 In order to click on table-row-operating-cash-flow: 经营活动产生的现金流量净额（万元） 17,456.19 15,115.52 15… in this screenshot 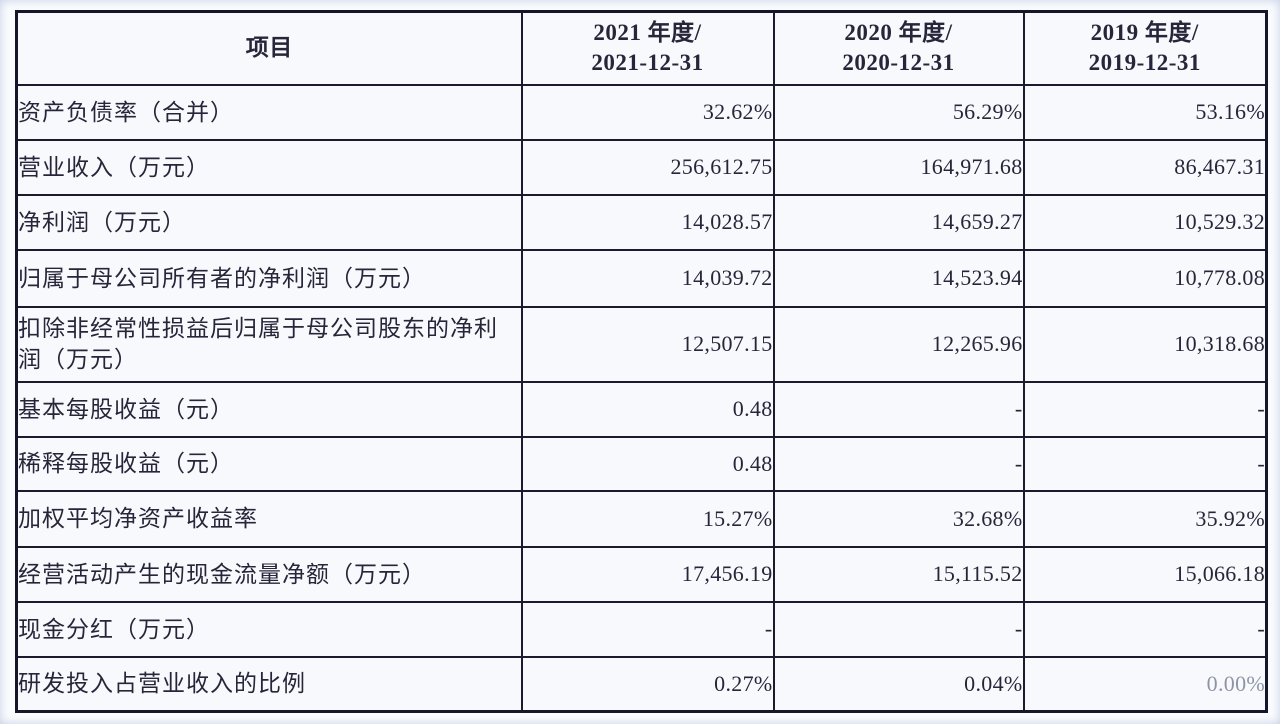, I will do `click(641, 574)`.